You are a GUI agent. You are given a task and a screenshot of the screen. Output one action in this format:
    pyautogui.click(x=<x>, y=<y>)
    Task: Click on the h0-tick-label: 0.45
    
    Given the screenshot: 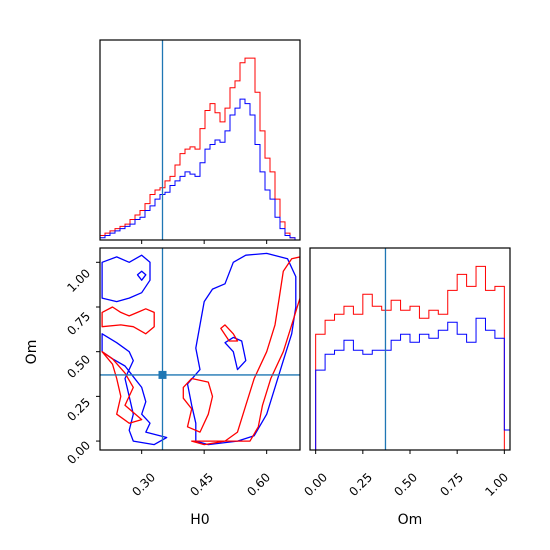 What is the action you would take?
    pyautogui.click(x=201, y=484)
    